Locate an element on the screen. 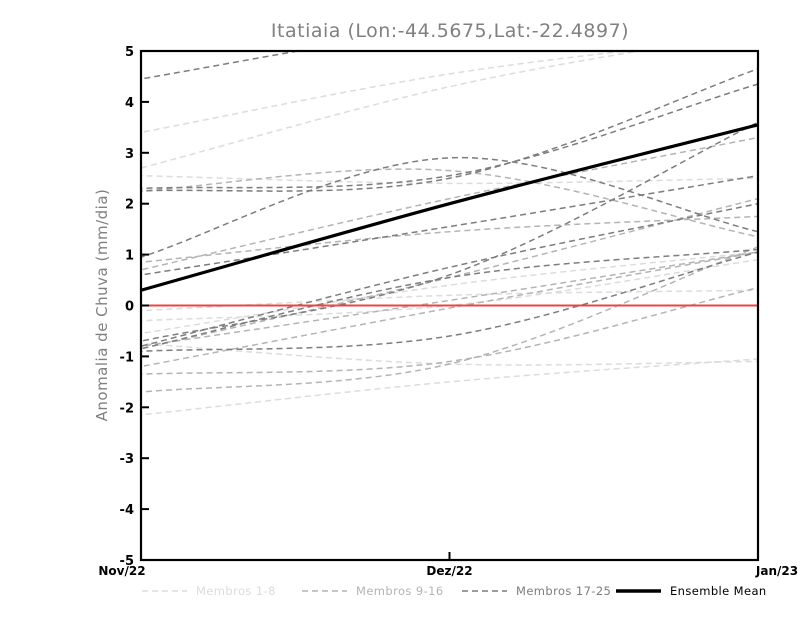 This screenshot has width=800, height=618. legend-label: Membros 9-16 is located at coordinates (400, 591).